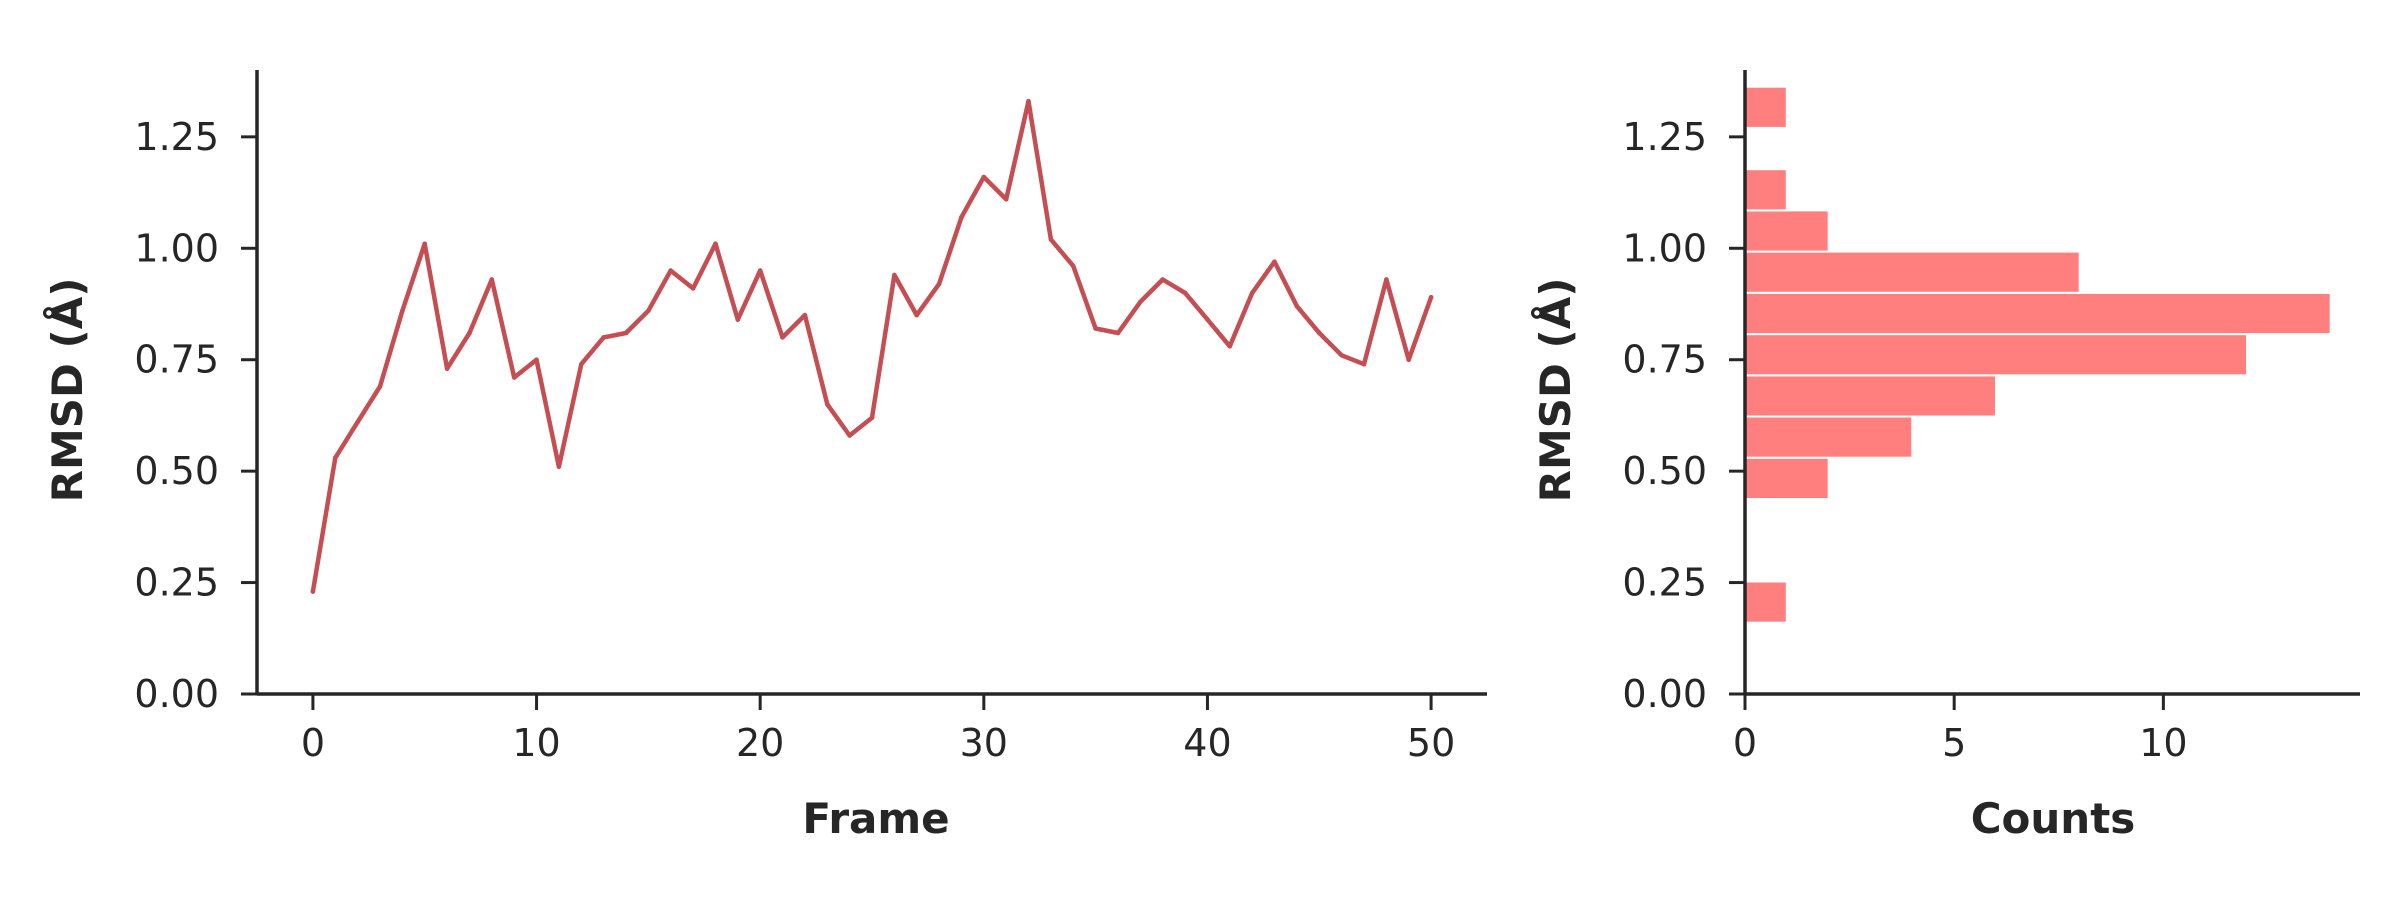 Image resolution: width=2400 pixels, height=900 pixels. Describe the element at coordinates (176, 137) in the screenshot. I see `line-y-tick-label: 1.25` at that location.